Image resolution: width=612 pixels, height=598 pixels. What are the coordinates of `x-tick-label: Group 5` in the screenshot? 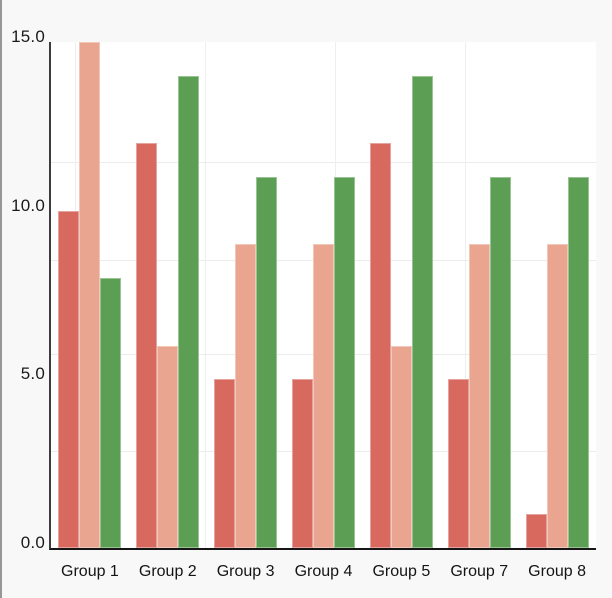 It's located at (401, 571).